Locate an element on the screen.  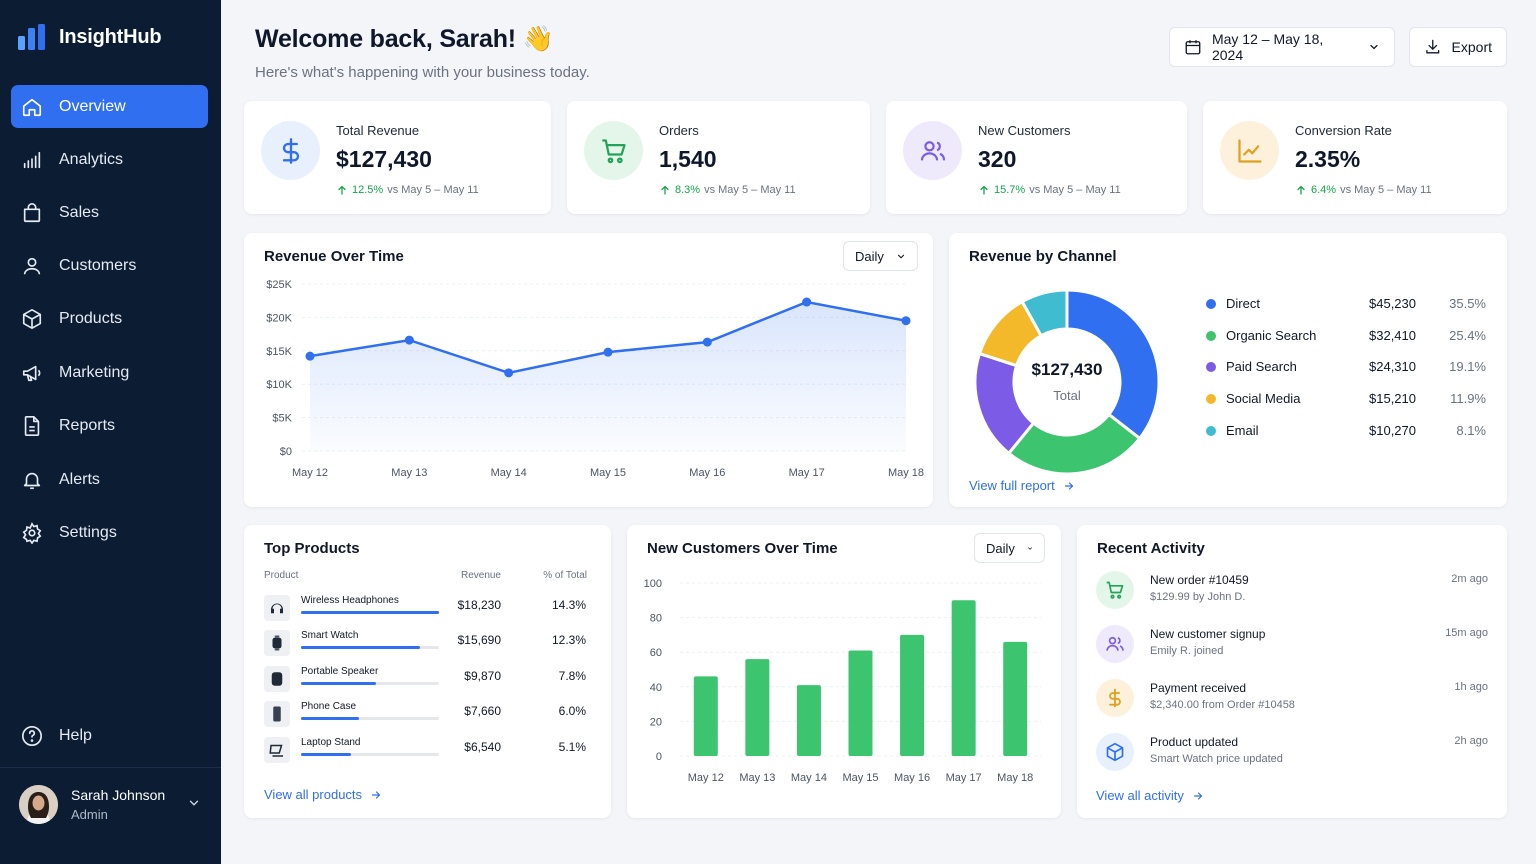
y-tick-label: $0 is located at coordinates (286, 452).